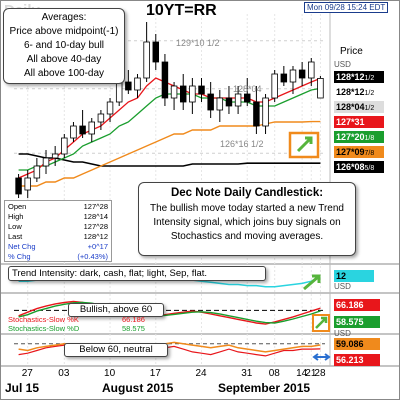 This screenshot has width=400, height=400. I want to click on day-tick-label: 24, so click(201, 373).